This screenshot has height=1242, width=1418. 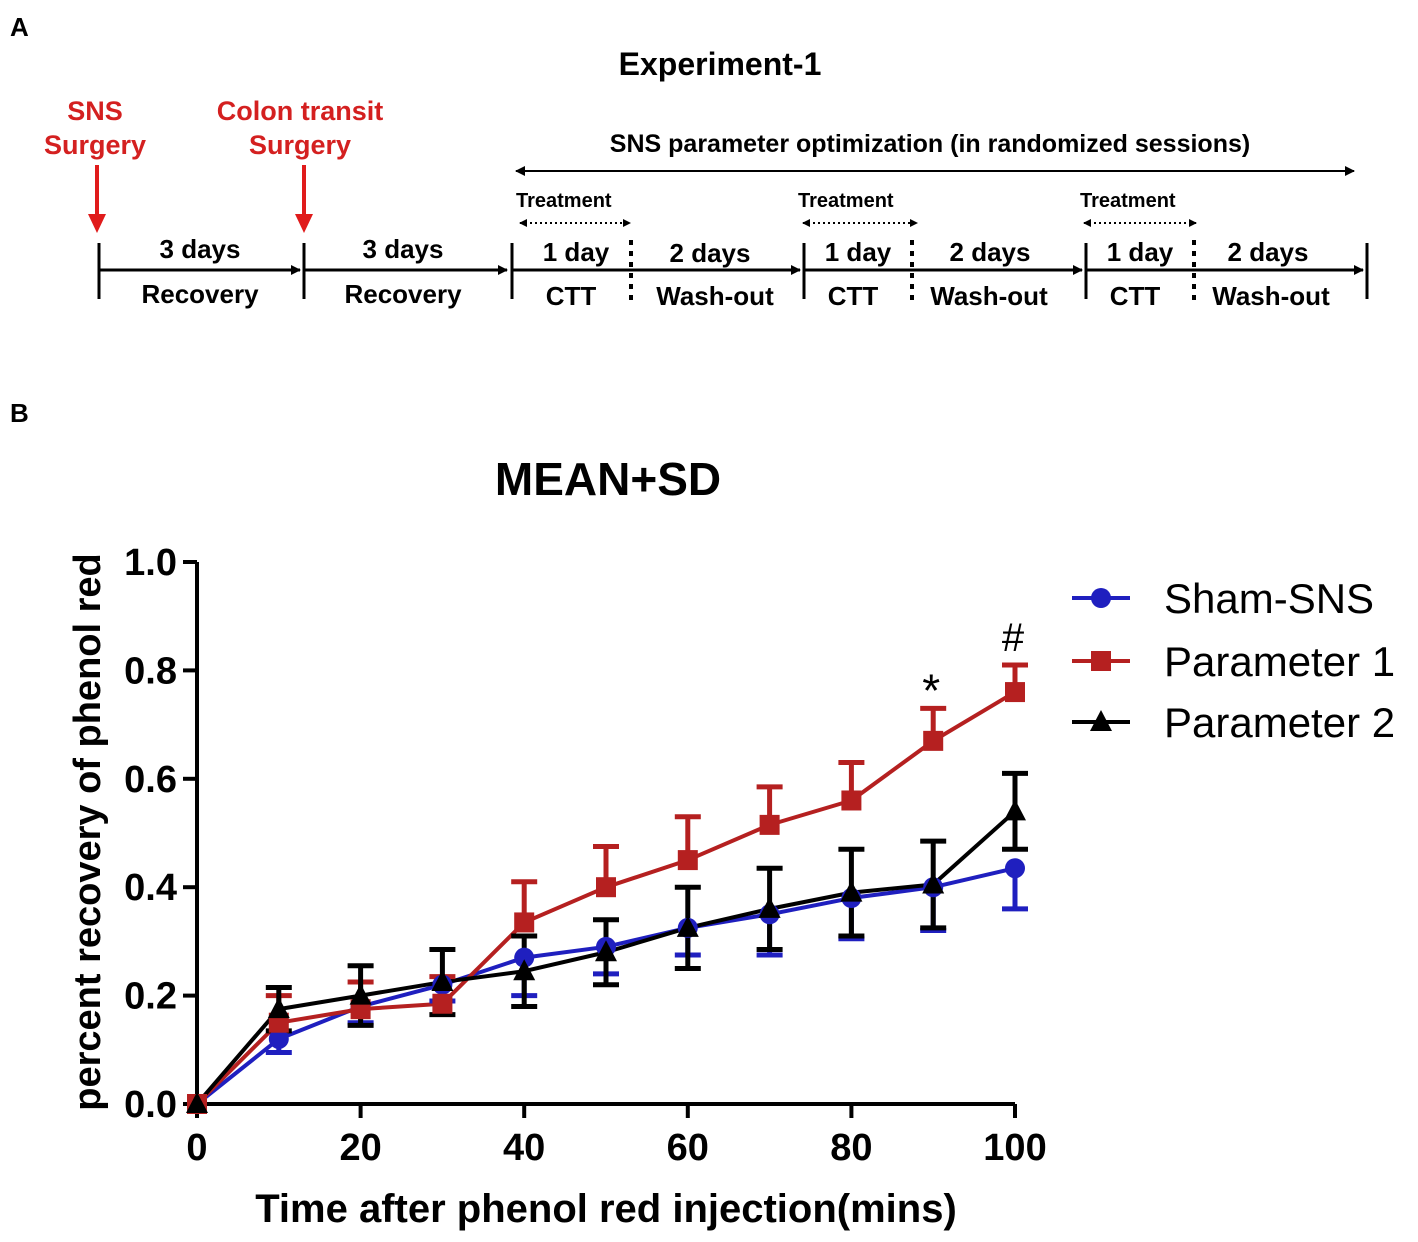 What do you see at coordinates (715, 296) in the screenshot?
I see `session-1-washout: Wash-out` at bounding box center [715, 296].